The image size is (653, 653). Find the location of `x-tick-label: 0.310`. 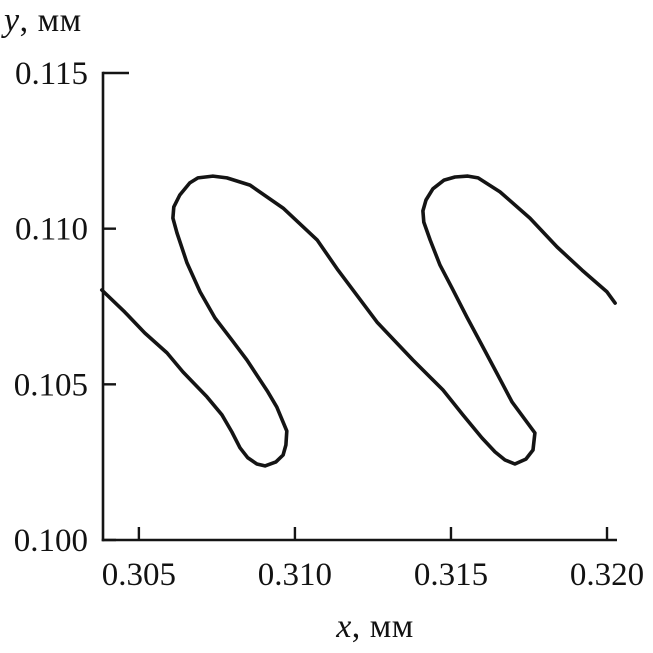

x-tick-label: 0.310 is located at coordinates (295, 575).